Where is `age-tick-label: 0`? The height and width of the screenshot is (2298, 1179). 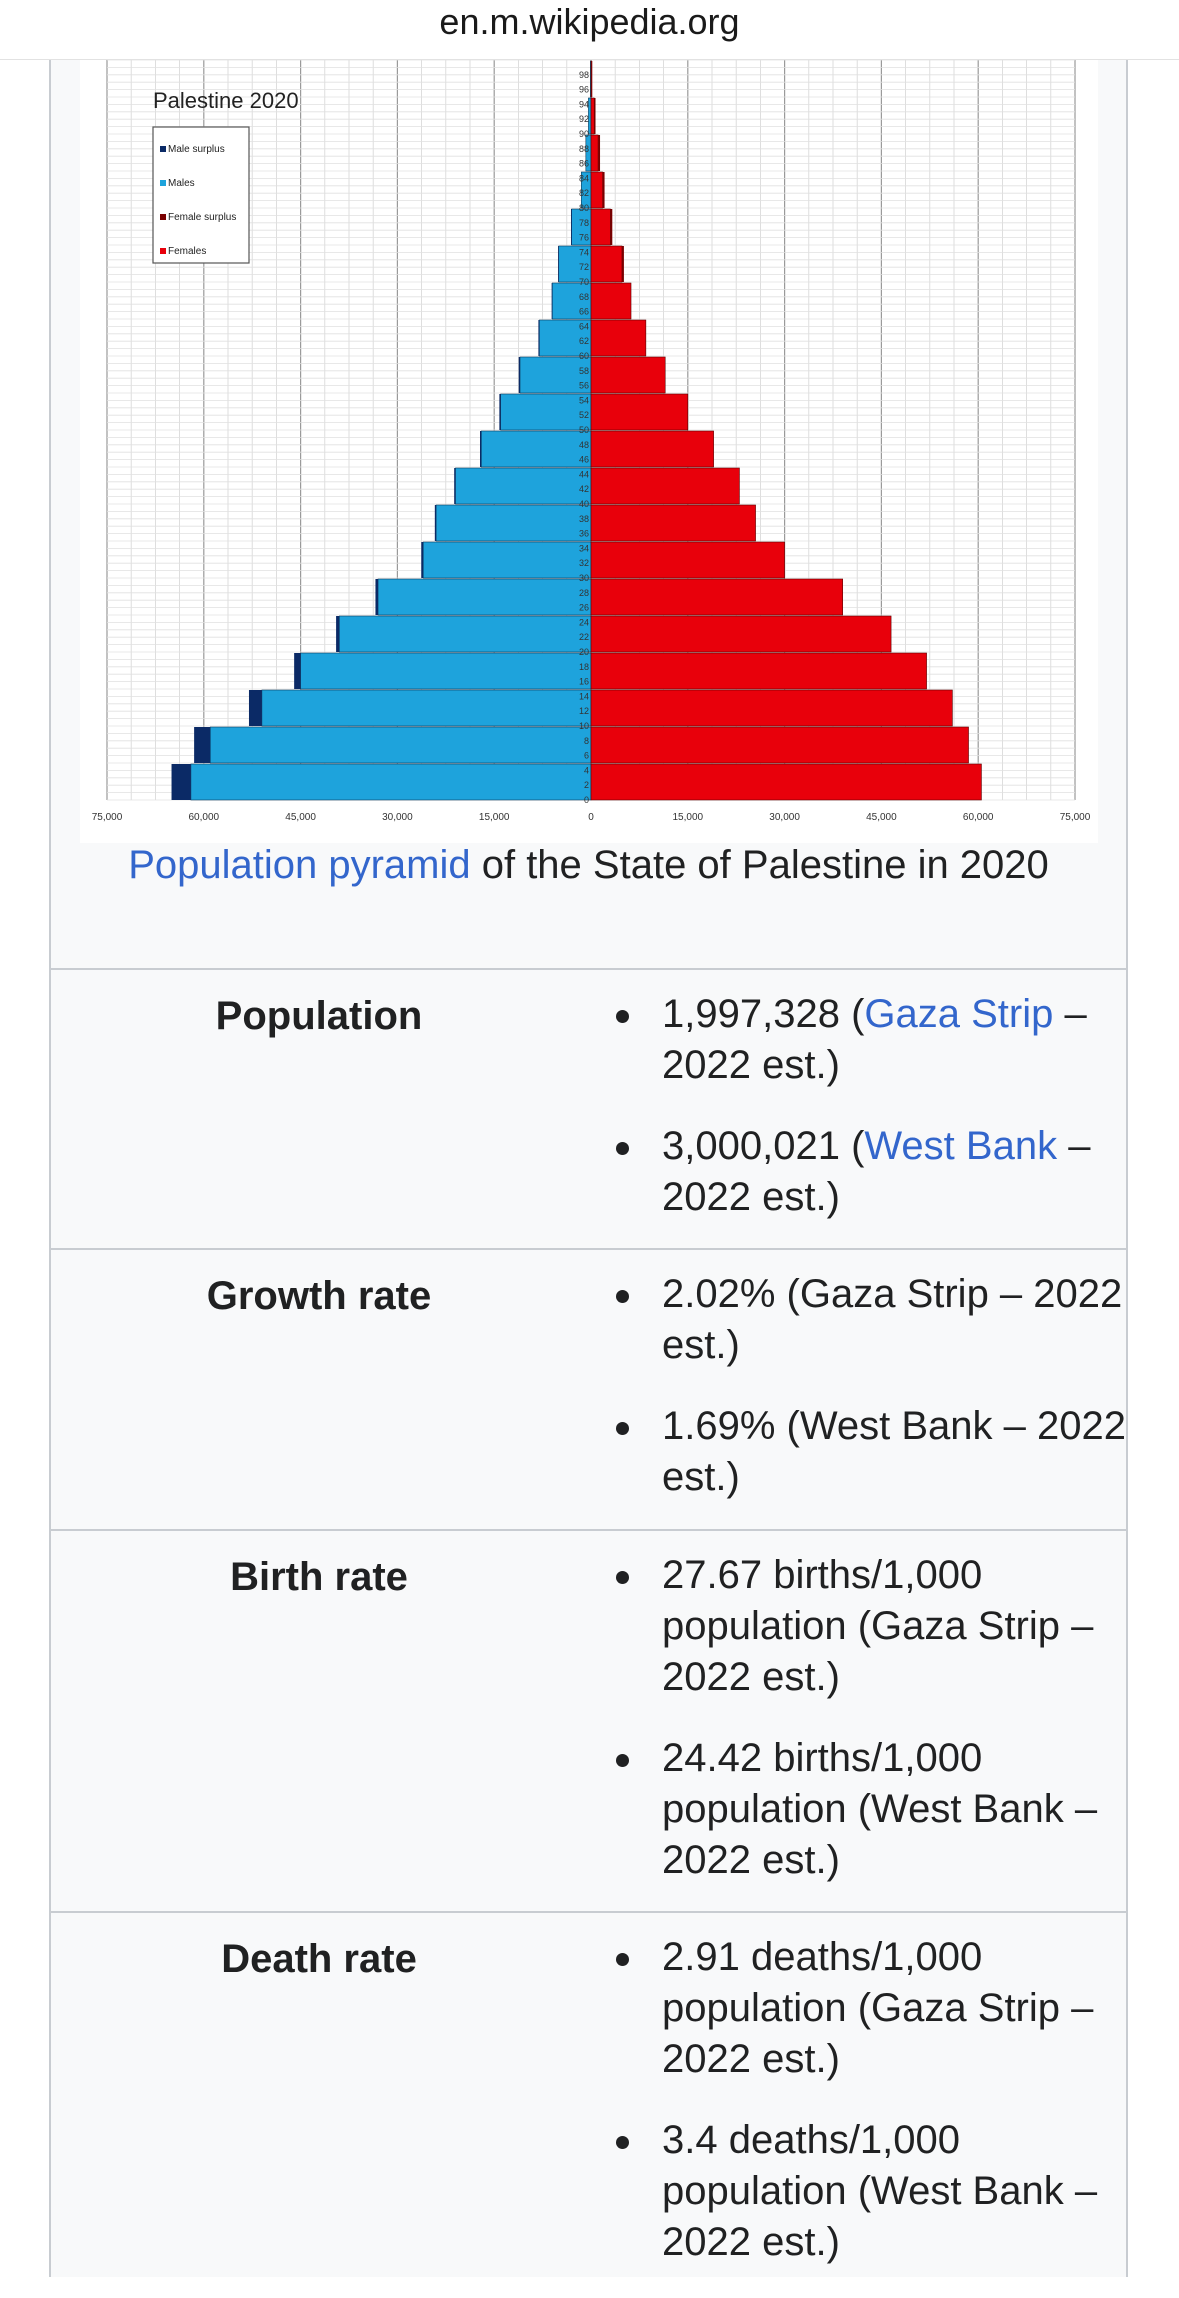
age-tick-label: 0 is located at coordinates (586, 800).